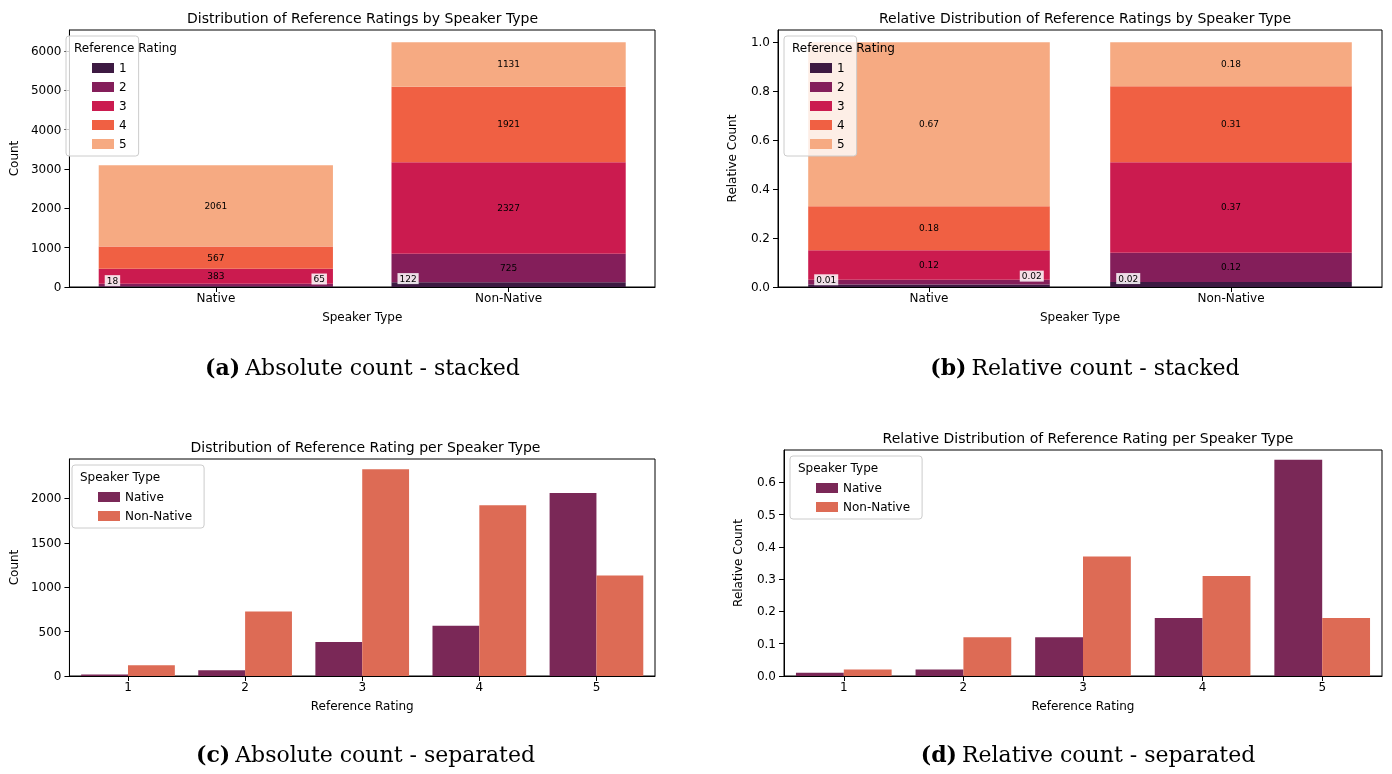 This screenshot has height=774, width=1392. Describe the element at coordinates (362, 18) in the screenshot. I see `chart-title: Distribution of Reference Ratings by Speaker Type` at that location.